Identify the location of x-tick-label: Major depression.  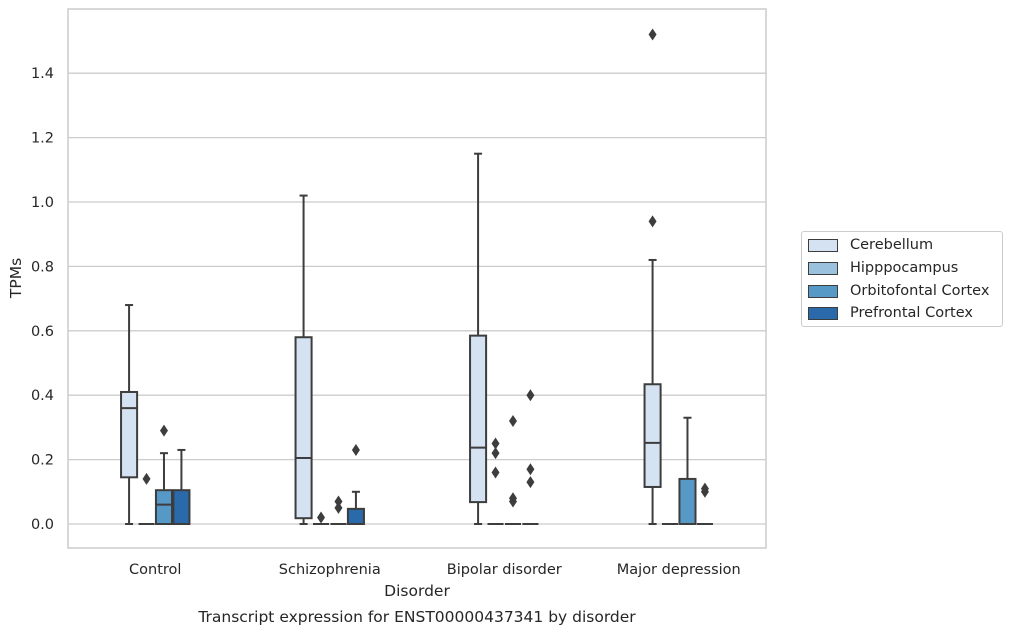
(679, 570).